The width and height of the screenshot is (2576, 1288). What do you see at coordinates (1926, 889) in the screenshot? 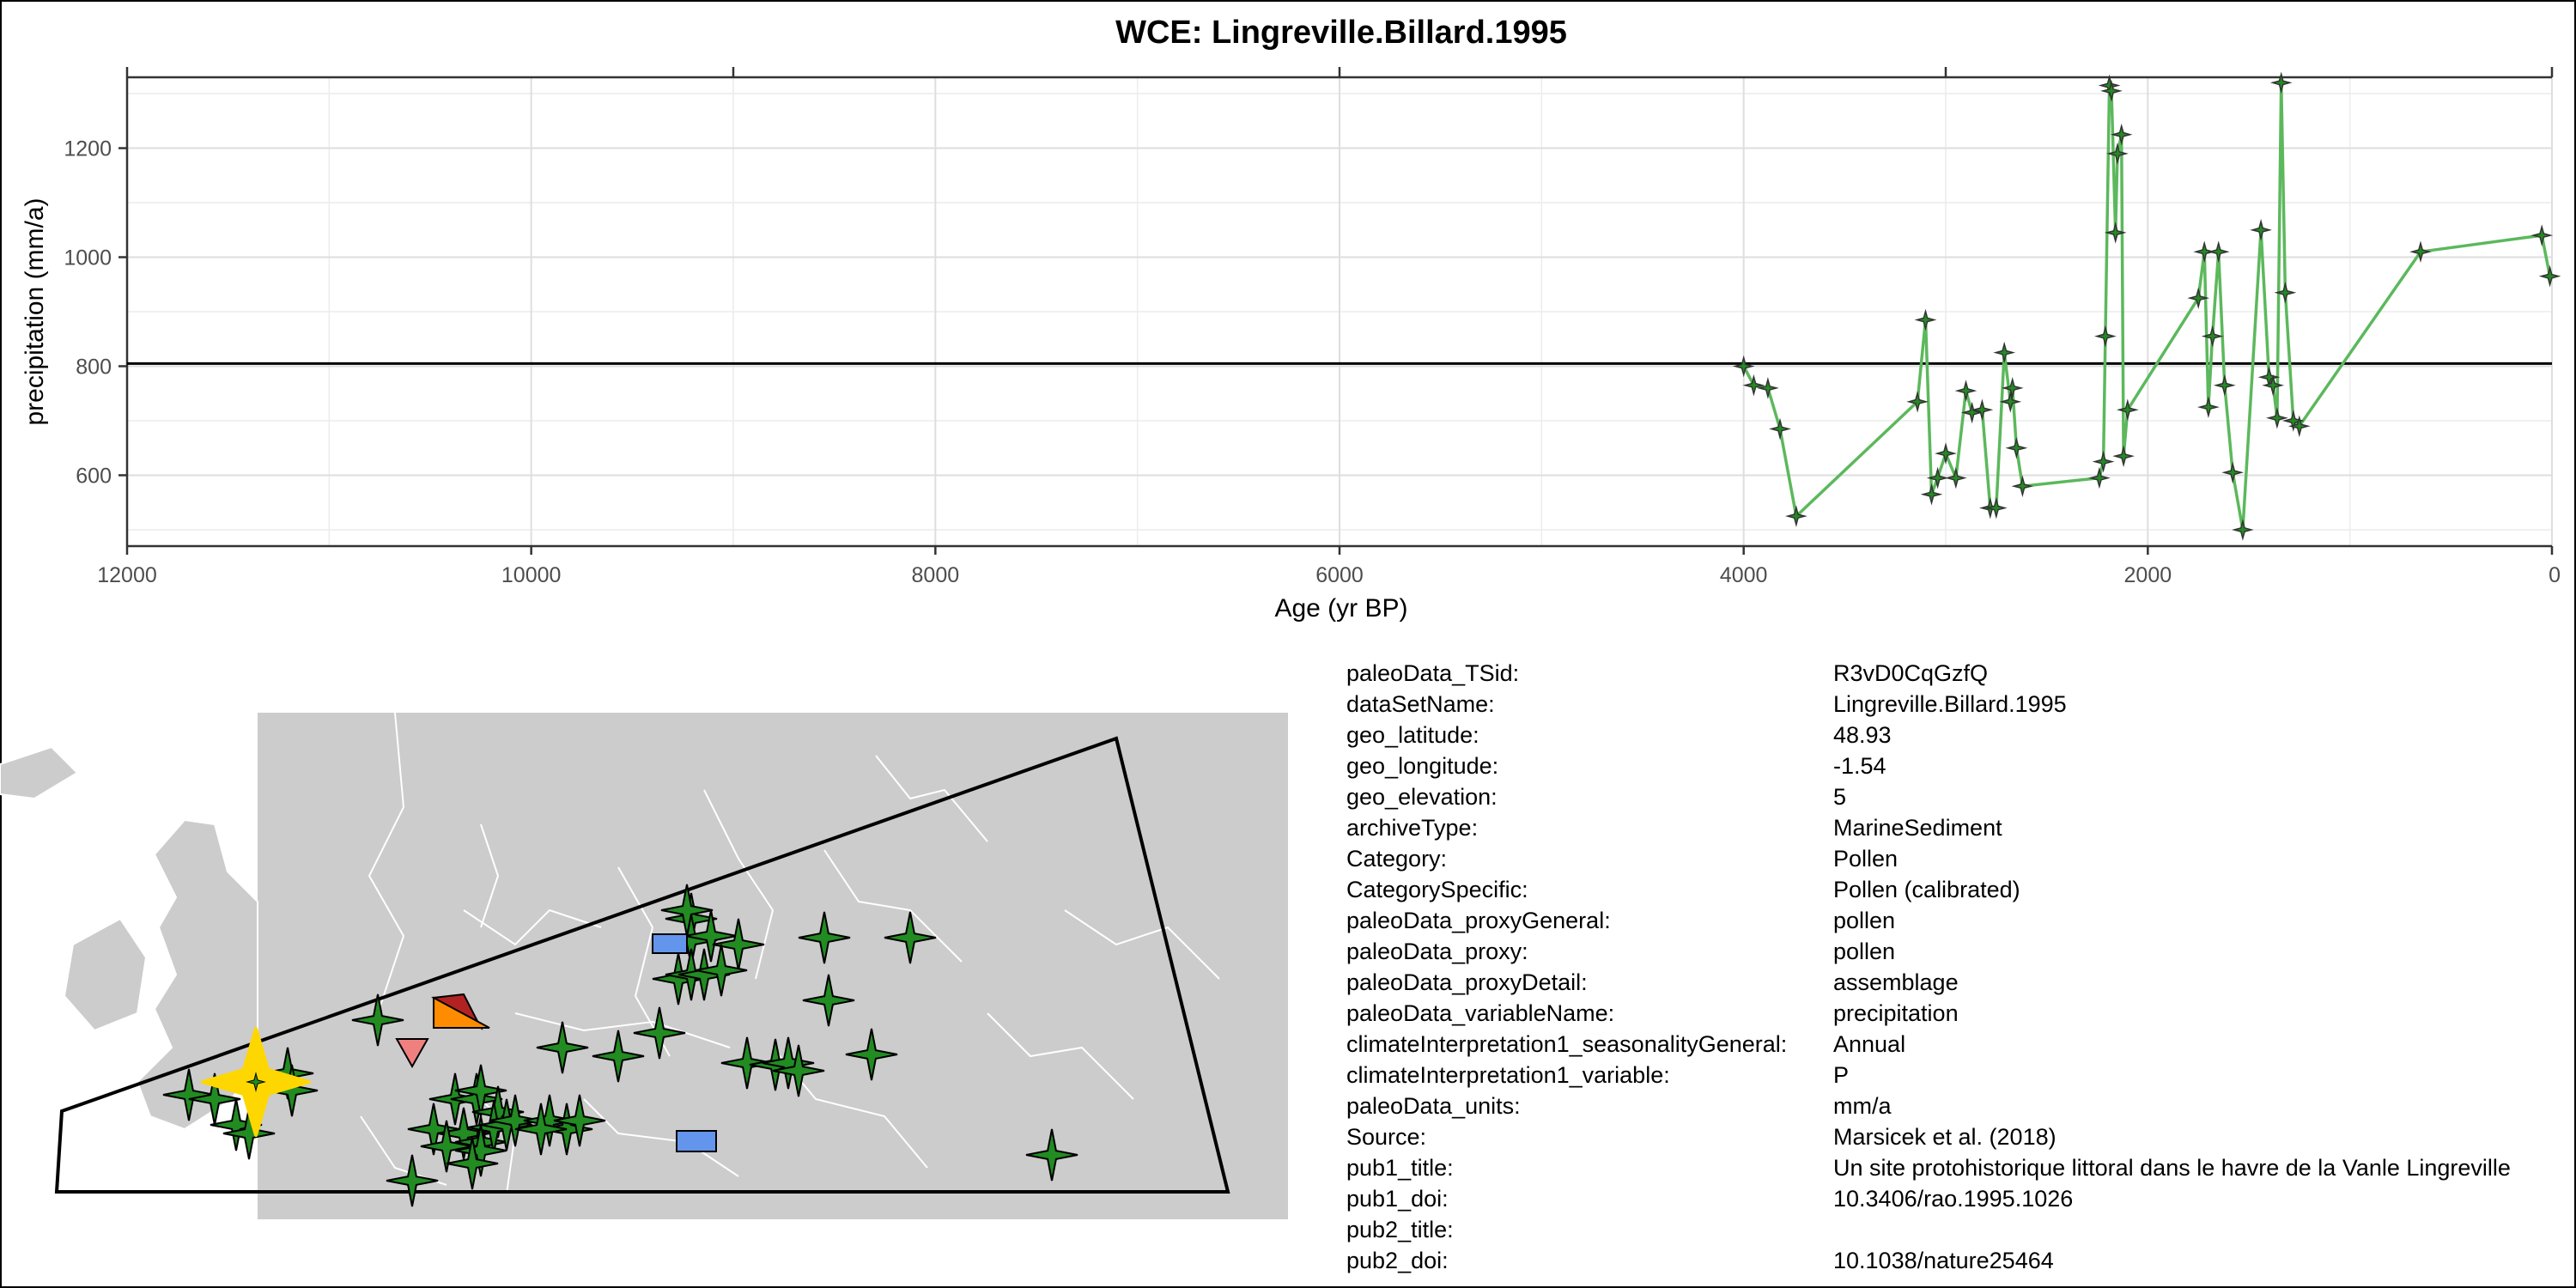
I see `metadata-value: Pollen (calibrated)` at bounding box center [1926, 889].